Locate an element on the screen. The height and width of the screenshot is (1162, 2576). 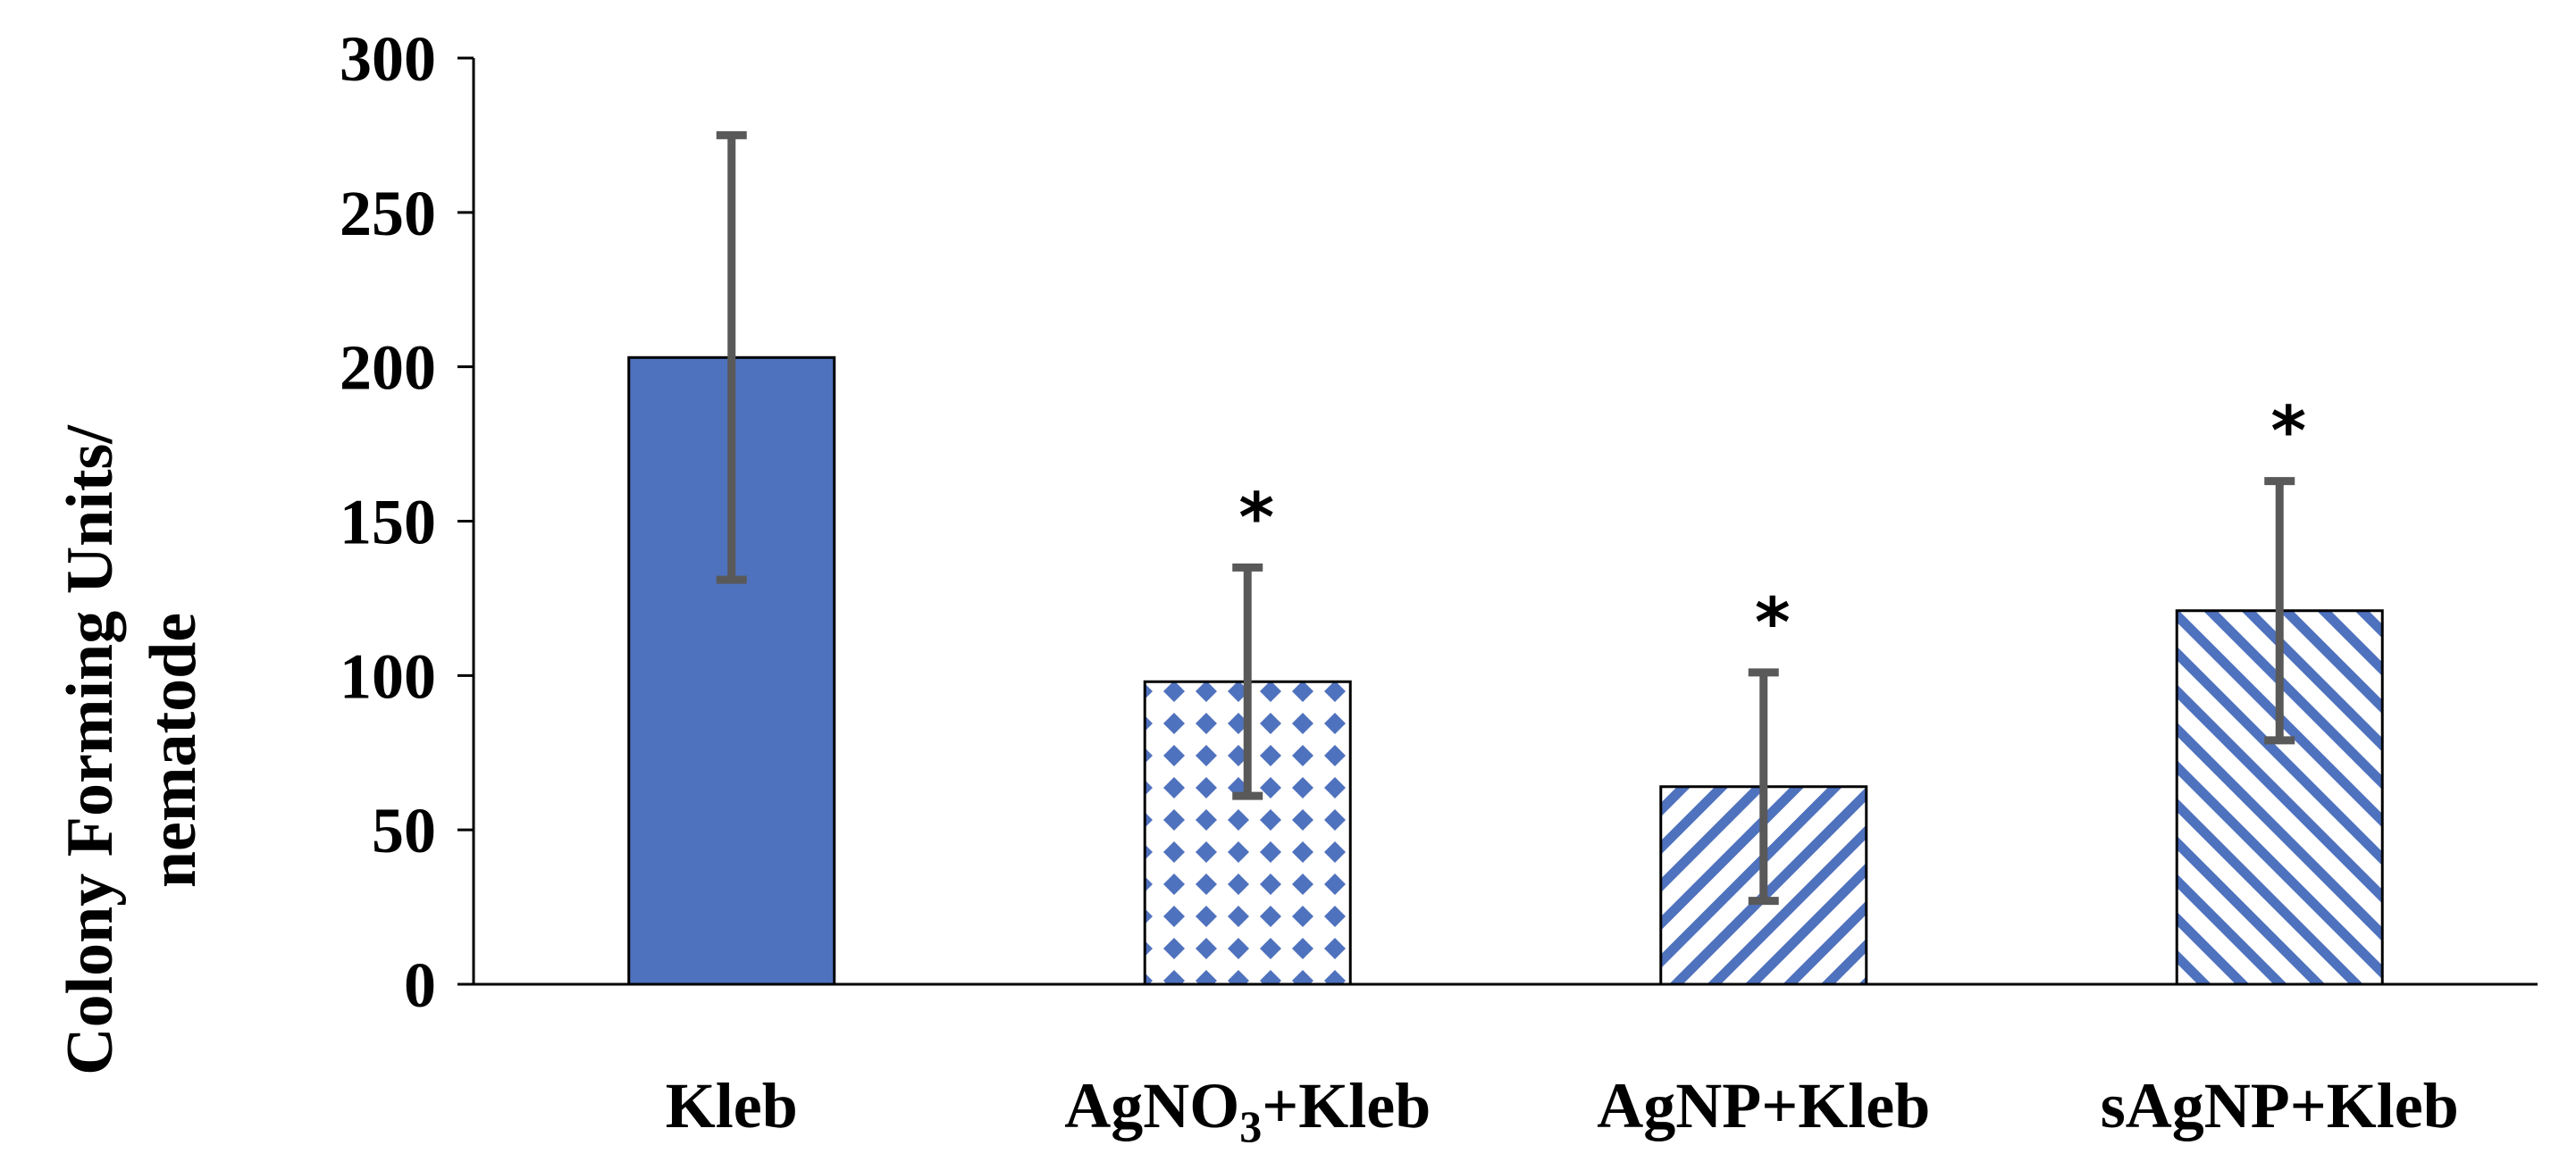
y-tick-label: 50 is located at coordinates (404, 830).